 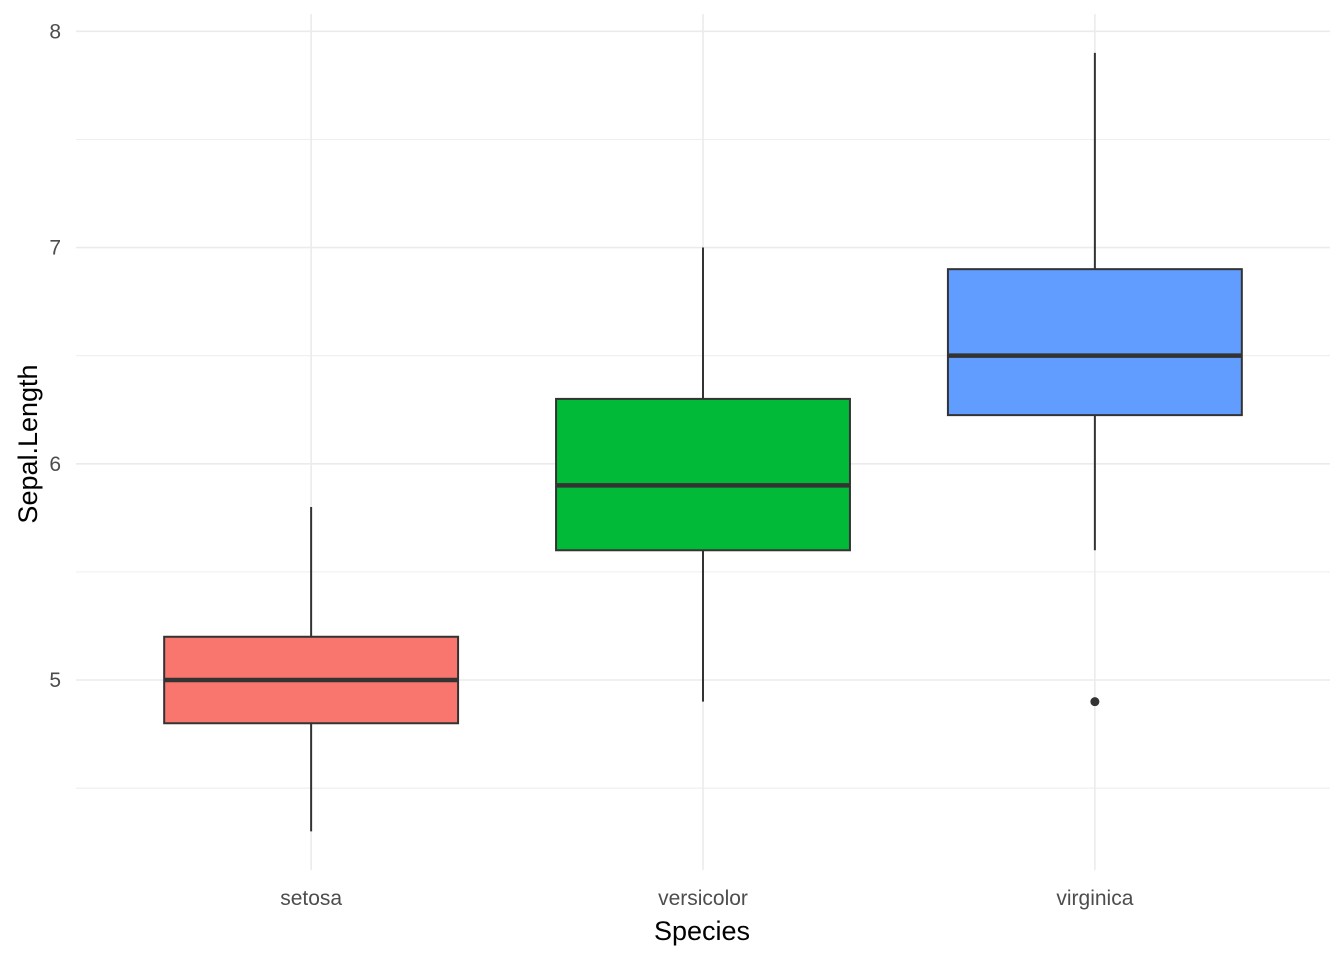 What do you see at coordinates (1094, 342) in the screenshot?
I see `iqr-box-virginica` at bounding box center [1094, 342].